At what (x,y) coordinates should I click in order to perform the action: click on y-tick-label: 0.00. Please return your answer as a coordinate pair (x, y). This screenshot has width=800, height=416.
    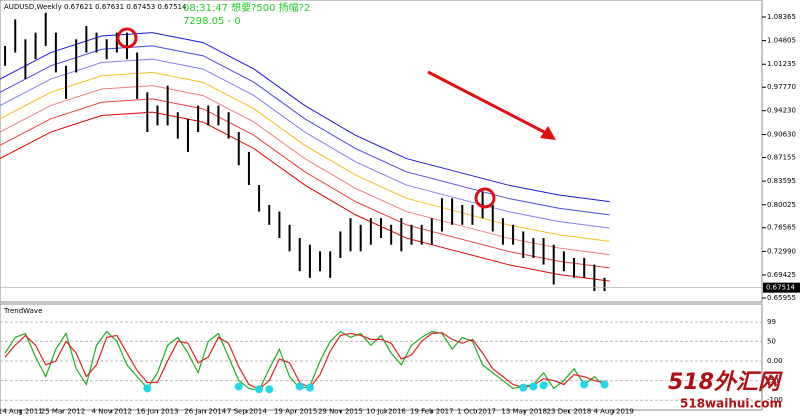
    Looking at the image, I should click on (775, 361).